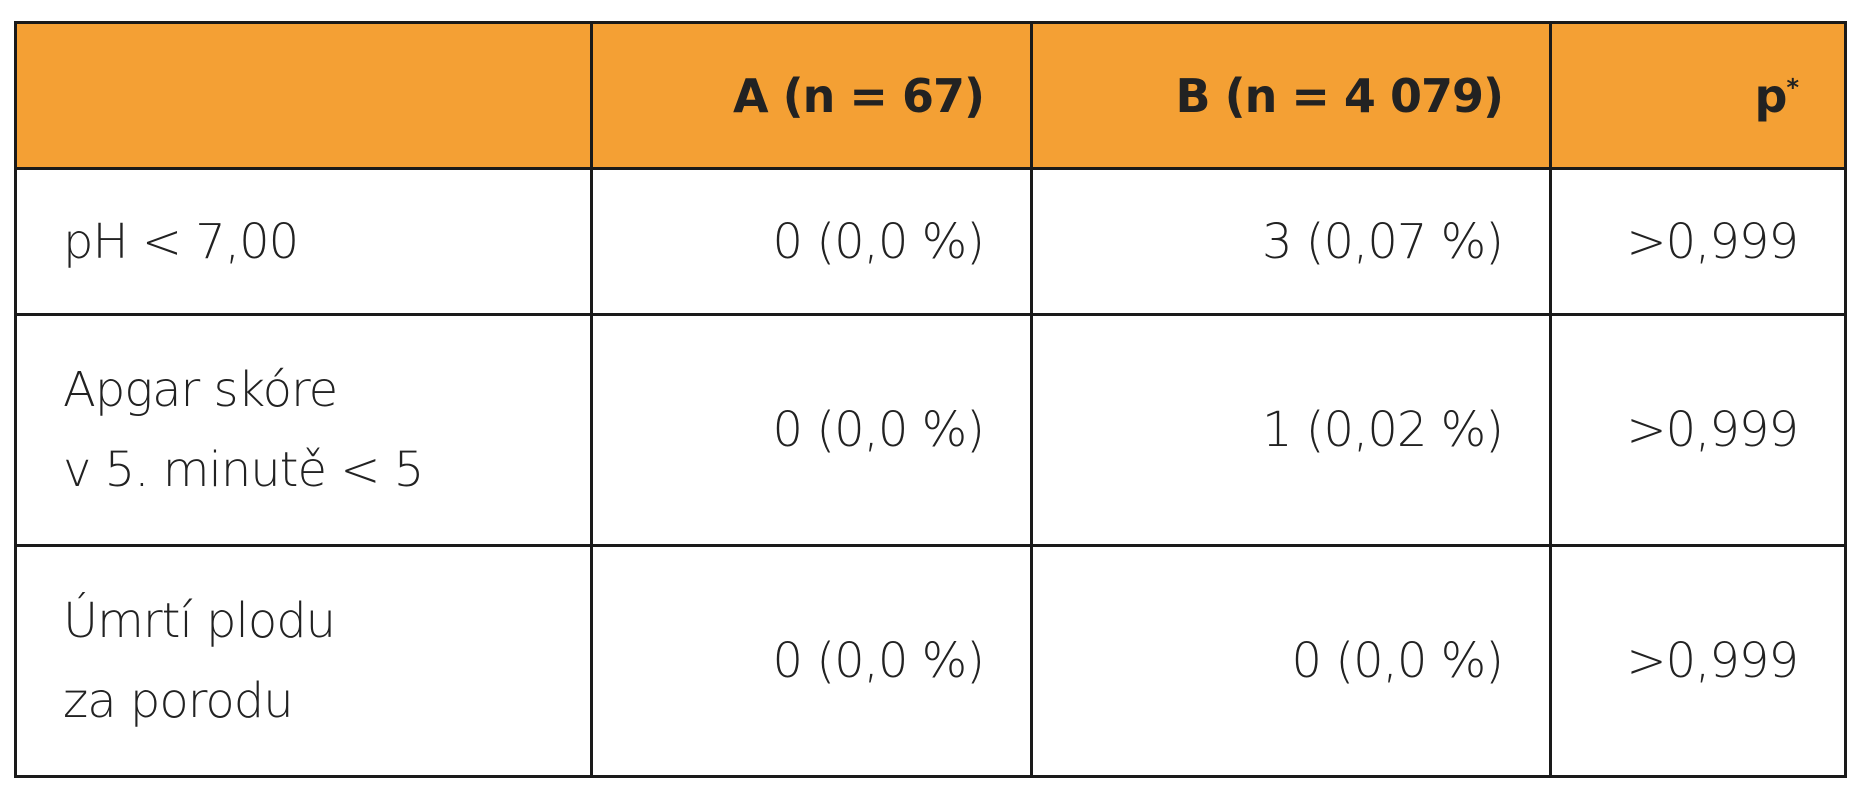 This screenshot has height=800, width=1868. I want to click on header-cell: A (n = 67), so click(811, 95).